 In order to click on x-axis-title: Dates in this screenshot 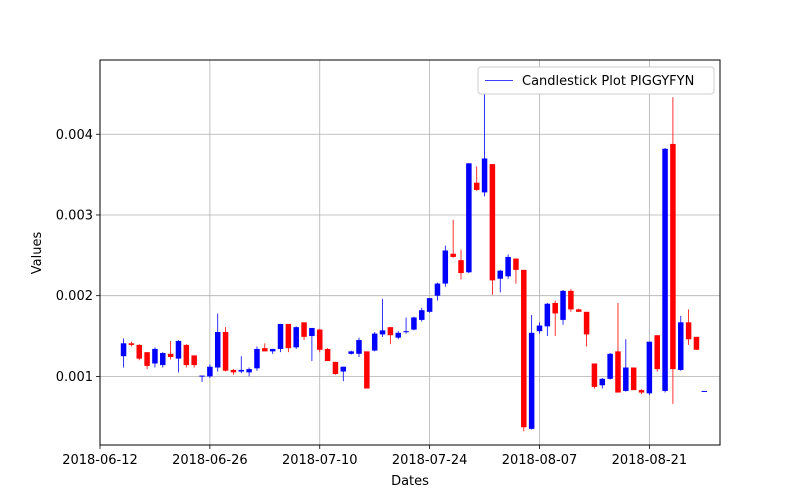, I will do `click(410, 481)`.